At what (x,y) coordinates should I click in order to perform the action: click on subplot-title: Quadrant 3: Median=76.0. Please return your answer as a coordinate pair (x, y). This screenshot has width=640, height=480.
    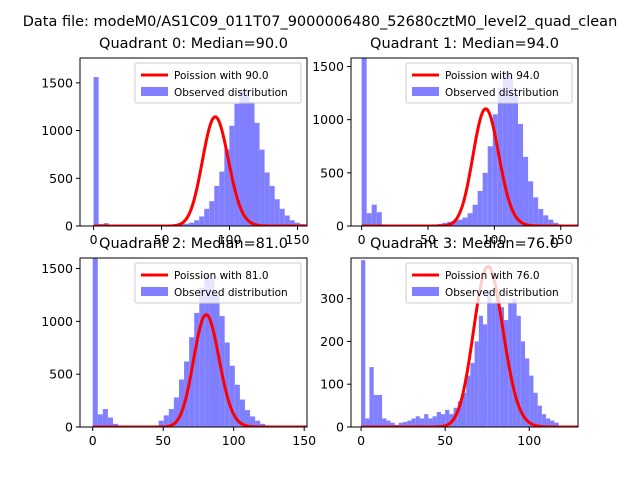
    Looking at the image, I should click on (464, 244).